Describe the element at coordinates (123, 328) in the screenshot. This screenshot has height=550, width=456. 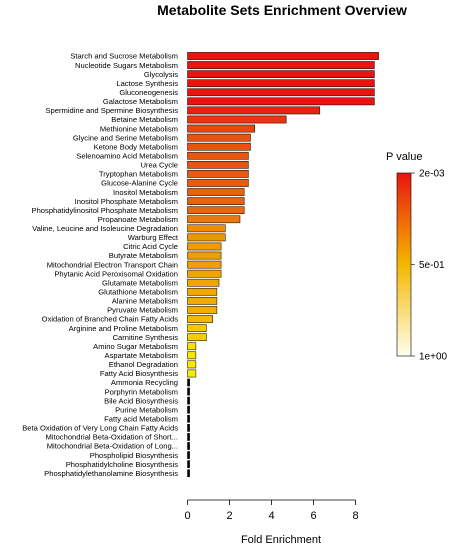
I see `category-label: Arginine and Proline Metabolism` at that location.